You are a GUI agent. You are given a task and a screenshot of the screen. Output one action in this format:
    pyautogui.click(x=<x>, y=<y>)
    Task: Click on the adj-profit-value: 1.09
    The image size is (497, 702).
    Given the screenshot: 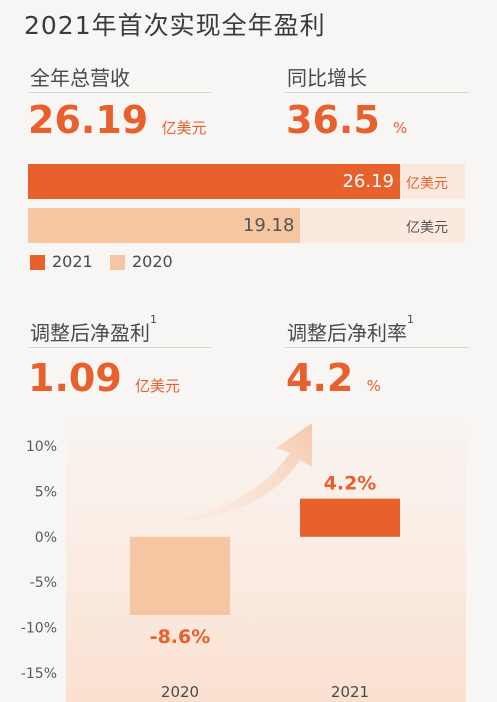 What is the action you would take?
    pyautogui.click(x=75, y=378)
    